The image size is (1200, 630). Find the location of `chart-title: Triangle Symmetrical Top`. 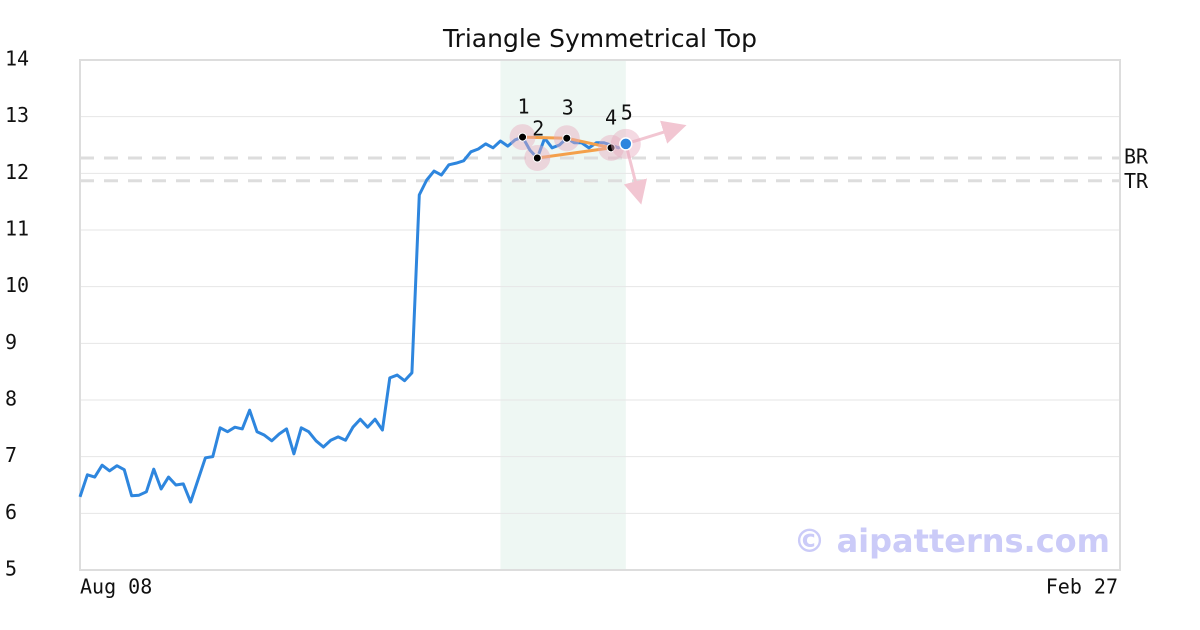

chart-title: Triangle Symmetrical Top is located at coordinates (599, 38).